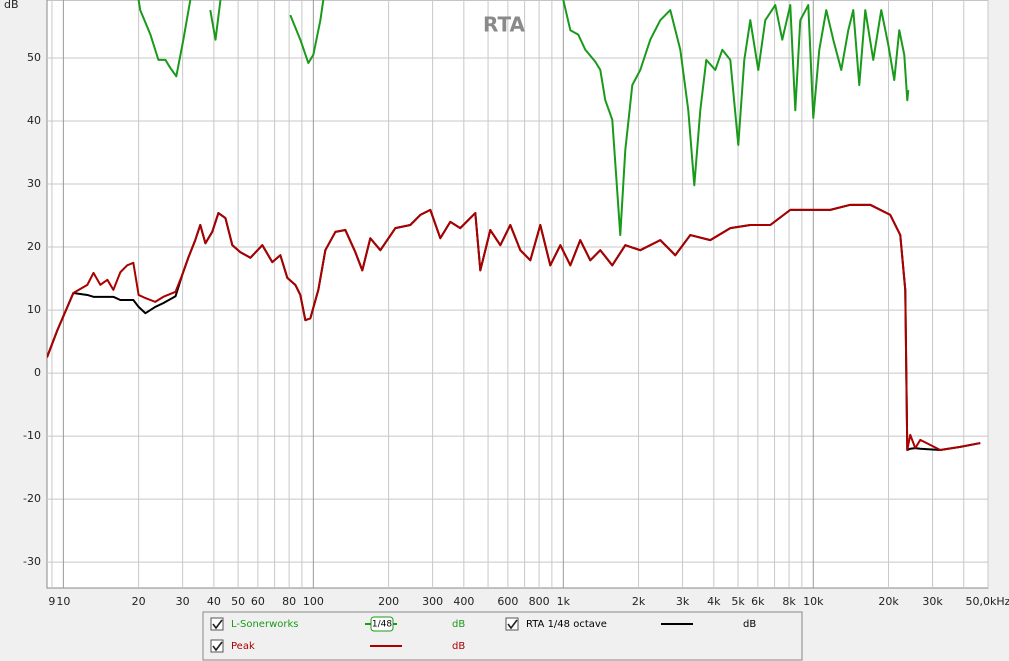 This screenshot has height=661, width=1009. I want to click on x-tick-label: 300, so click(432, 601).